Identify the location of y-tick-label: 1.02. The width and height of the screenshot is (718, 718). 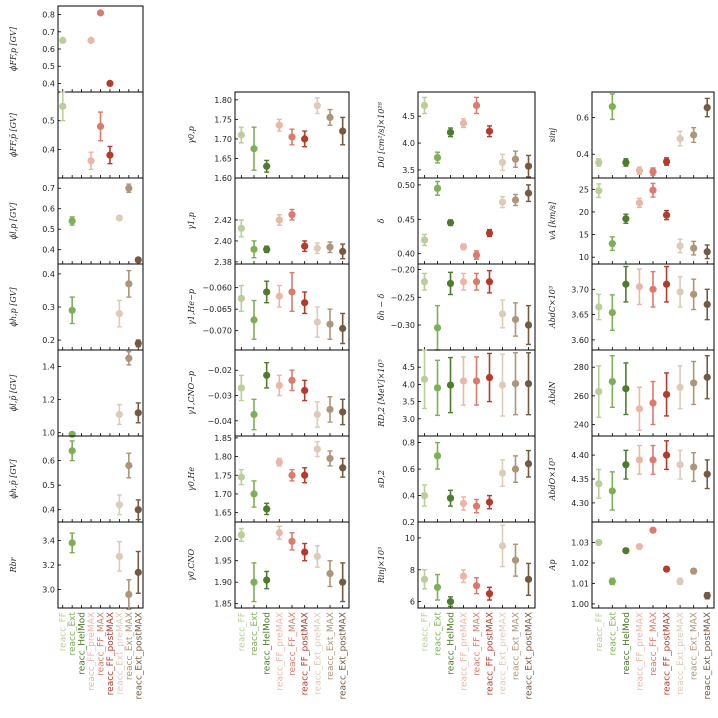
(580, 563).